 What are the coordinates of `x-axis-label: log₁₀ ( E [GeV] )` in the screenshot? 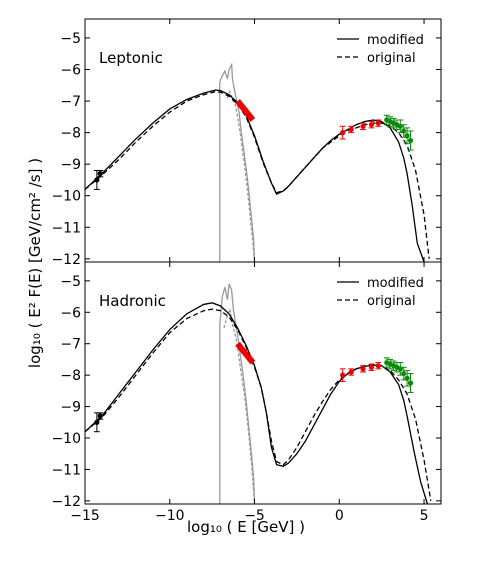 It's located at (246, 527).